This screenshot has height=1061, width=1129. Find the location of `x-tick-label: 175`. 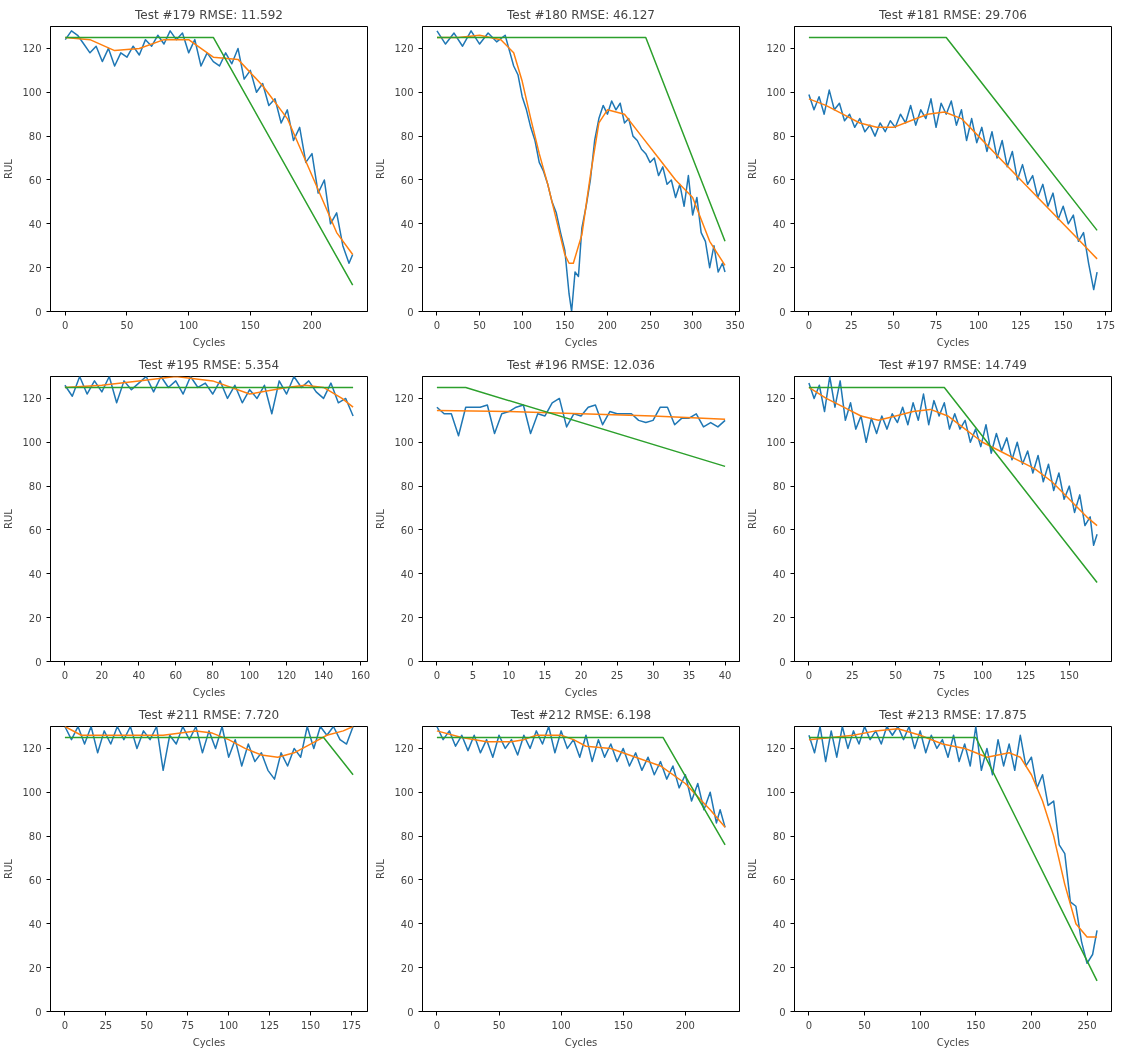

x-tick-label: 175 is located at coordinates (1106, 325).